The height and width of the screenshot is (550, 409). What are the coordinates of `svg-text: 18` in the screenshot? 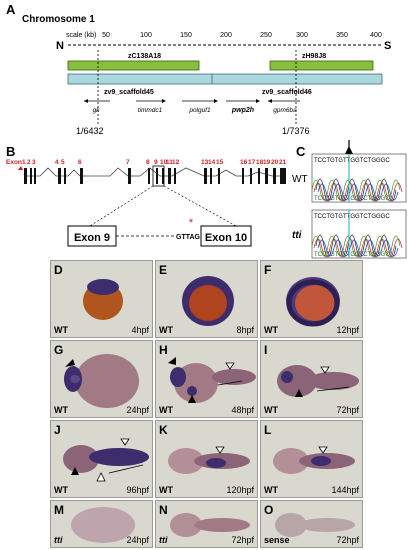 It's located at (260, 162).